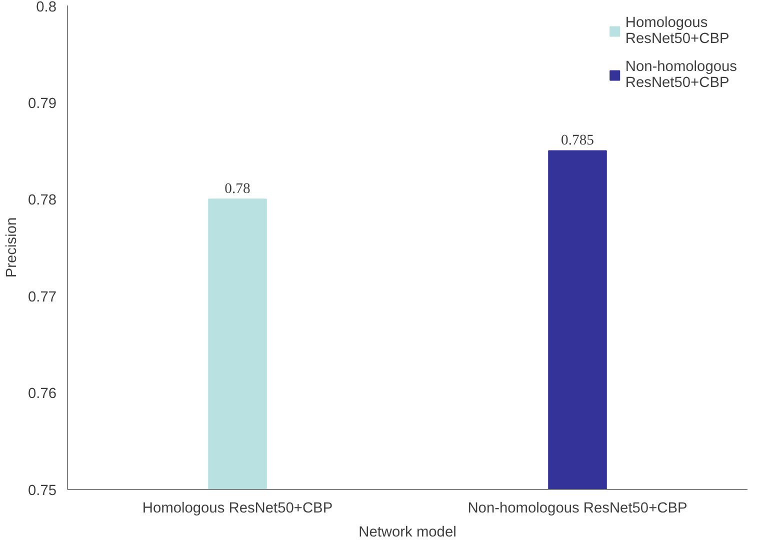 The height and width of the screenshot is (543, 777). Describe the element at coordinates (46, 8) in the screenshot. I see `y-tick-label: 0.8` at that location.